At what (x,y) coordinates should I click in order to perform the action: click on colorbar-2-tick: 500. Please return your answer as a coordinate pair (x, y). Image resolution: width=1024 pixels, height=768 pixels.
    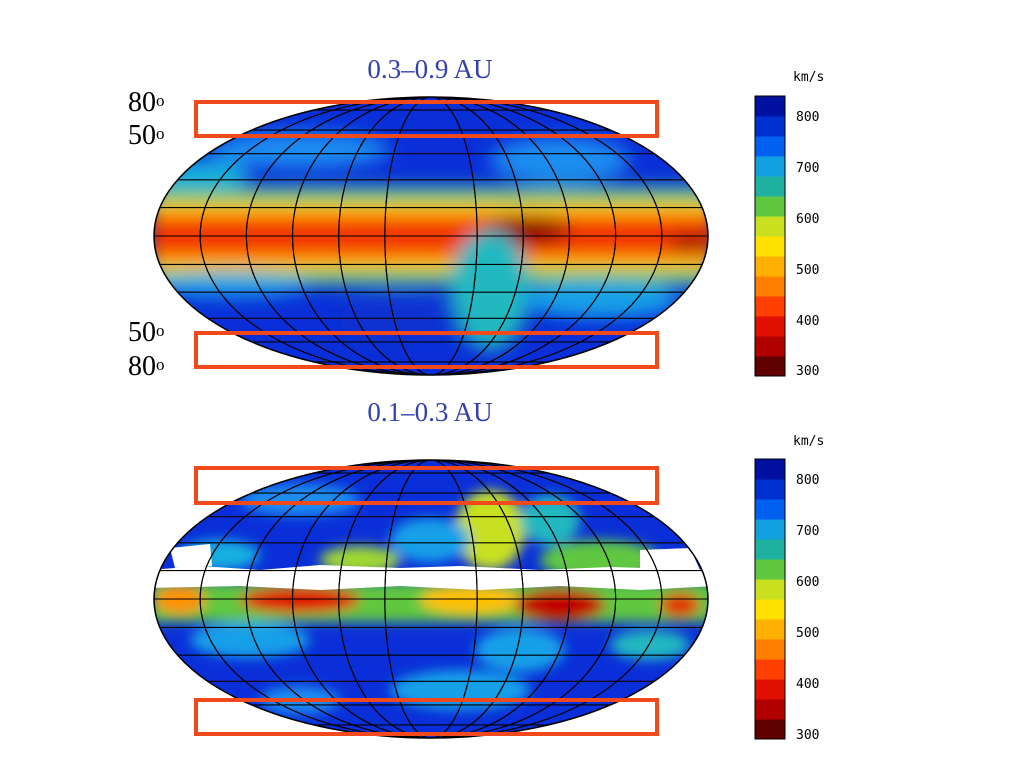
    Looking at the image, I should click on (808, 633).